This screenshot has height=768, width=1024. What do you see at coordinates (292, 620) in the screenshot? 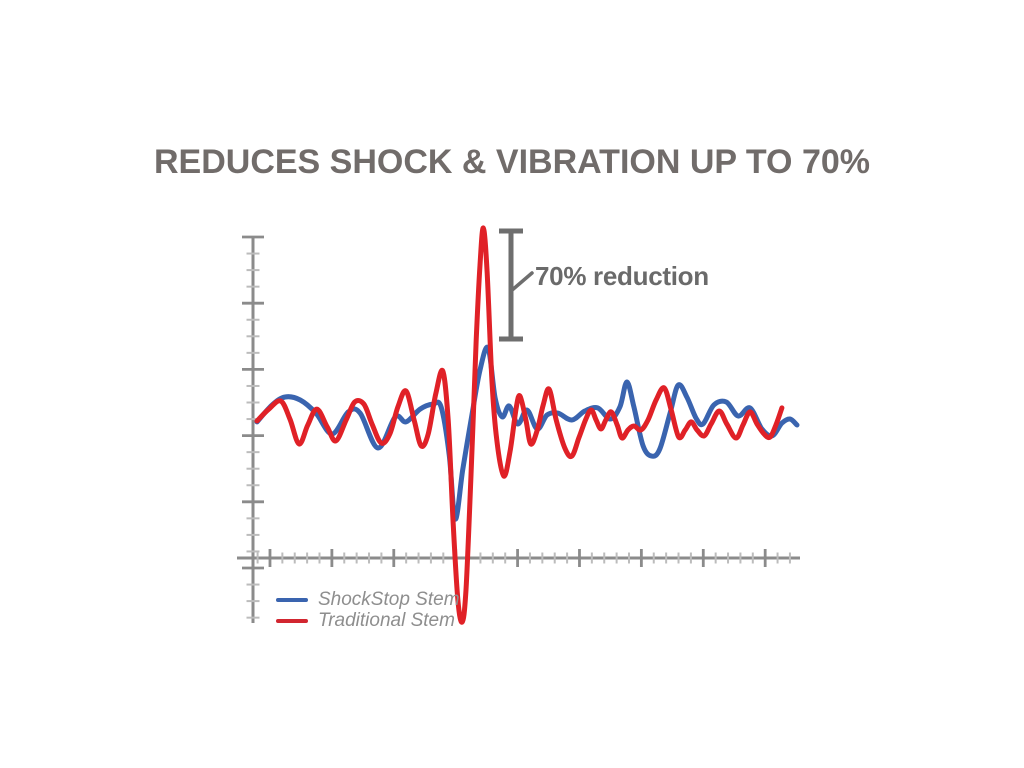
I see `legend-swatch-traditional-line` at bounding box center [292, 620].